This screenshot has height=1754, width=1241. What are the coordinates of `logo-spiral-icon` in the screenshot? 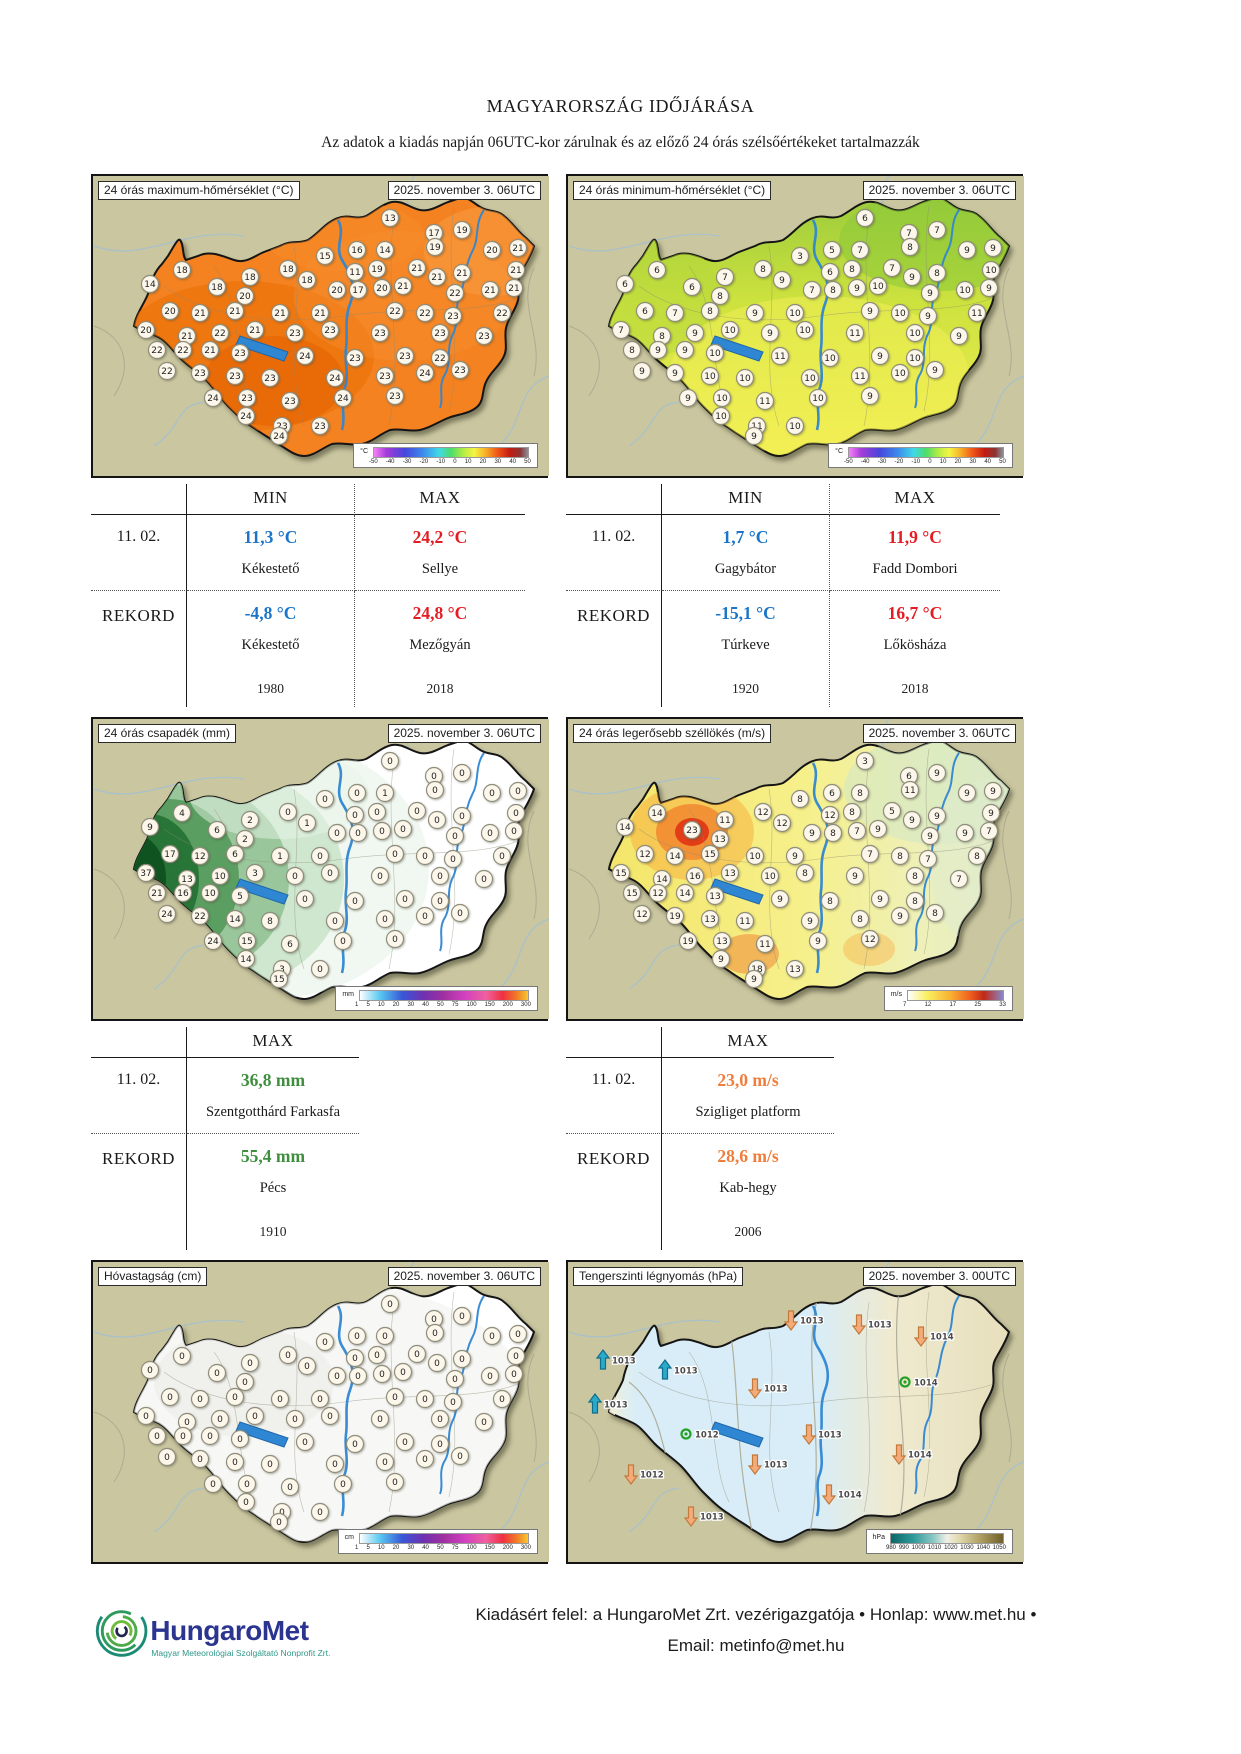 It's located at (121, 1631).